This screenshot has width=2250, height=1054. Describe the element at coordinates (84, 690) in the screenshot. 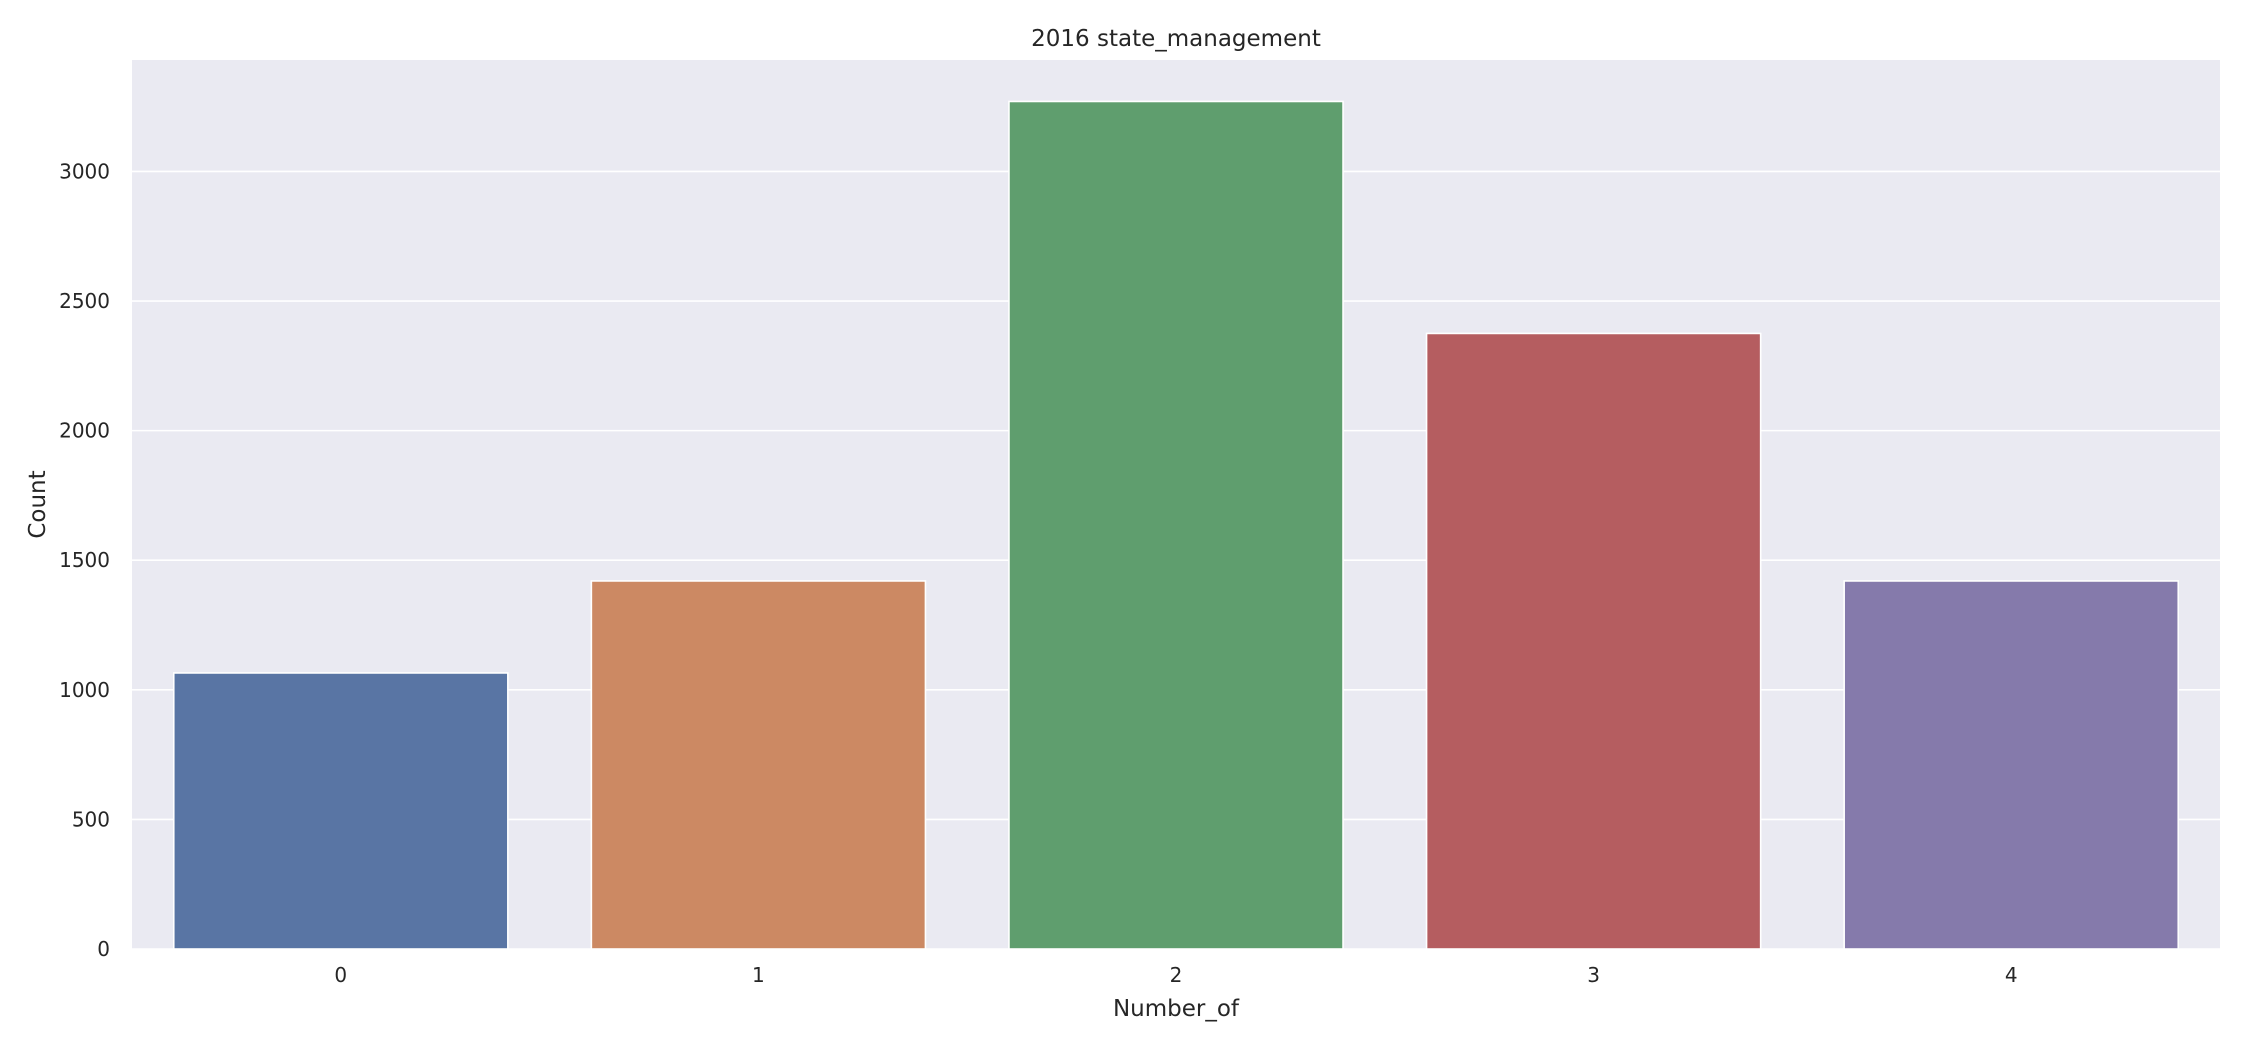

I see `y-tick-label: 1000` at that location.